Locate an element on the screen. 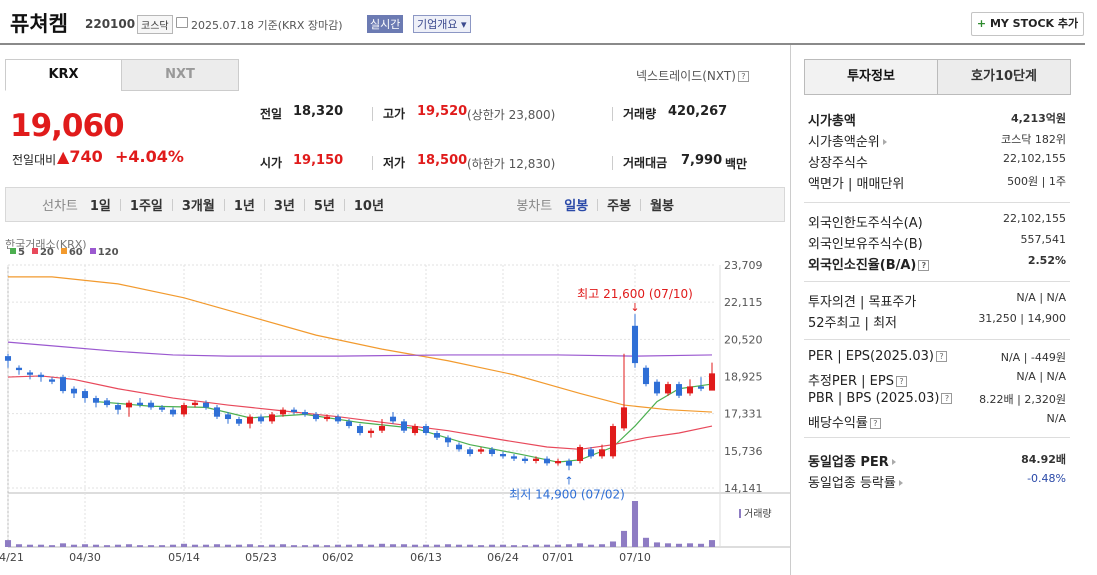 This screenshot has width=1097, height=575. invest-row: 외국인한도주식수(A) 22,102,155 is located at coordinates (937, 221).